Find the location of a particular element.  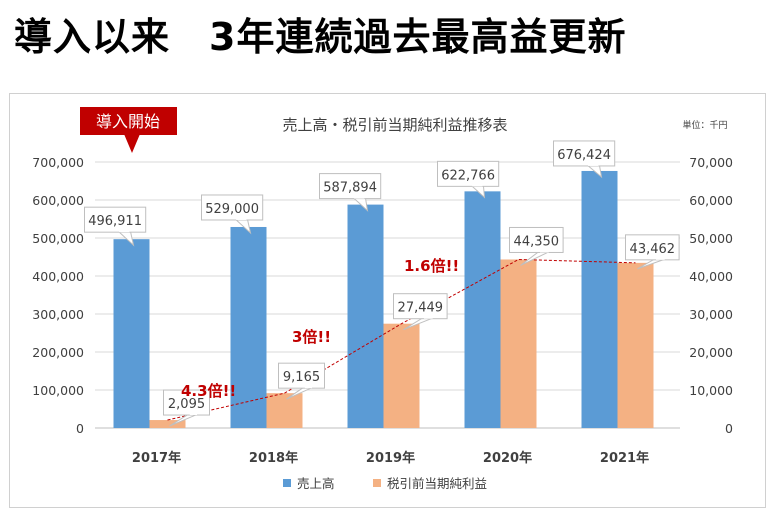

data-label: 496,911 is located at coordinates (115, 221).